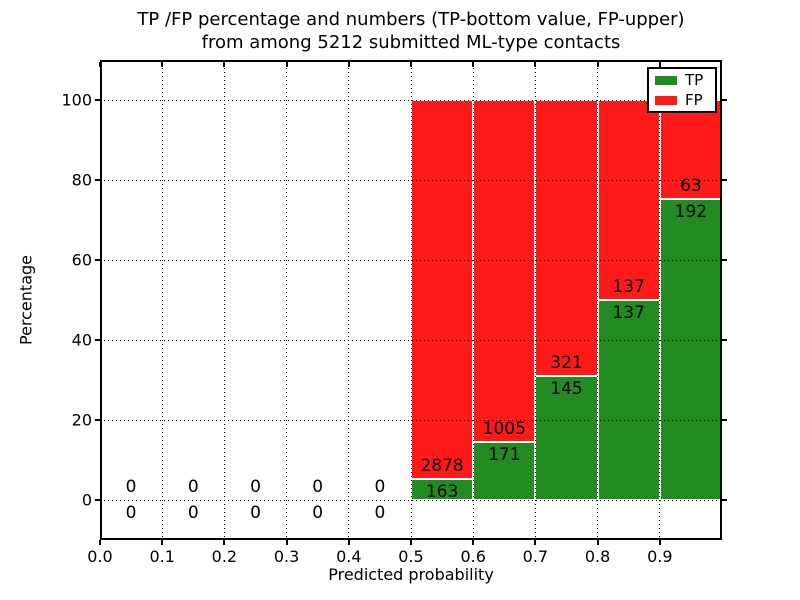 The height and width of the screenshot is (600, 800). Describe the element at coordinates (100, 556) in the screenshot. I see `x-tick-label: 0.0` at that location.